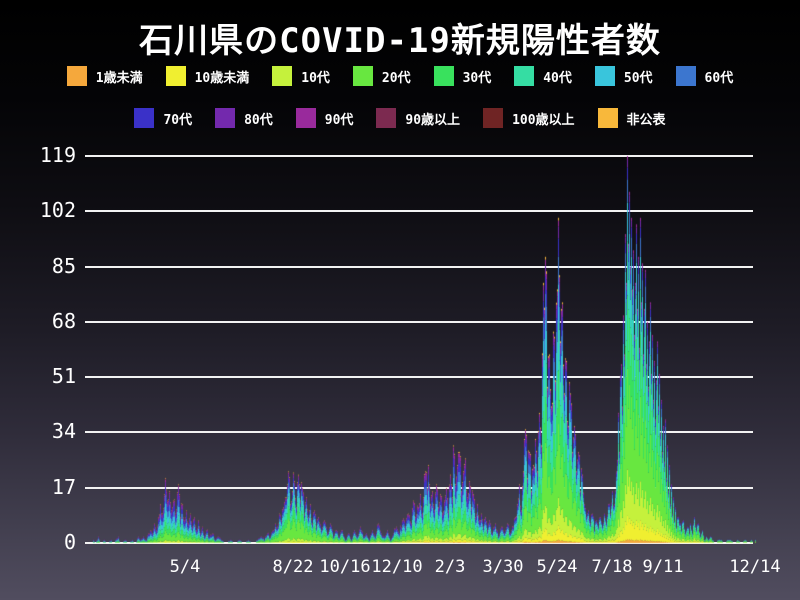 The width and height of the screenshot is (800, 600). What do you see at coordinates (57, 210) in the screenshot?
I see `y-tick-label: 102` at bounding box center [57, 210].